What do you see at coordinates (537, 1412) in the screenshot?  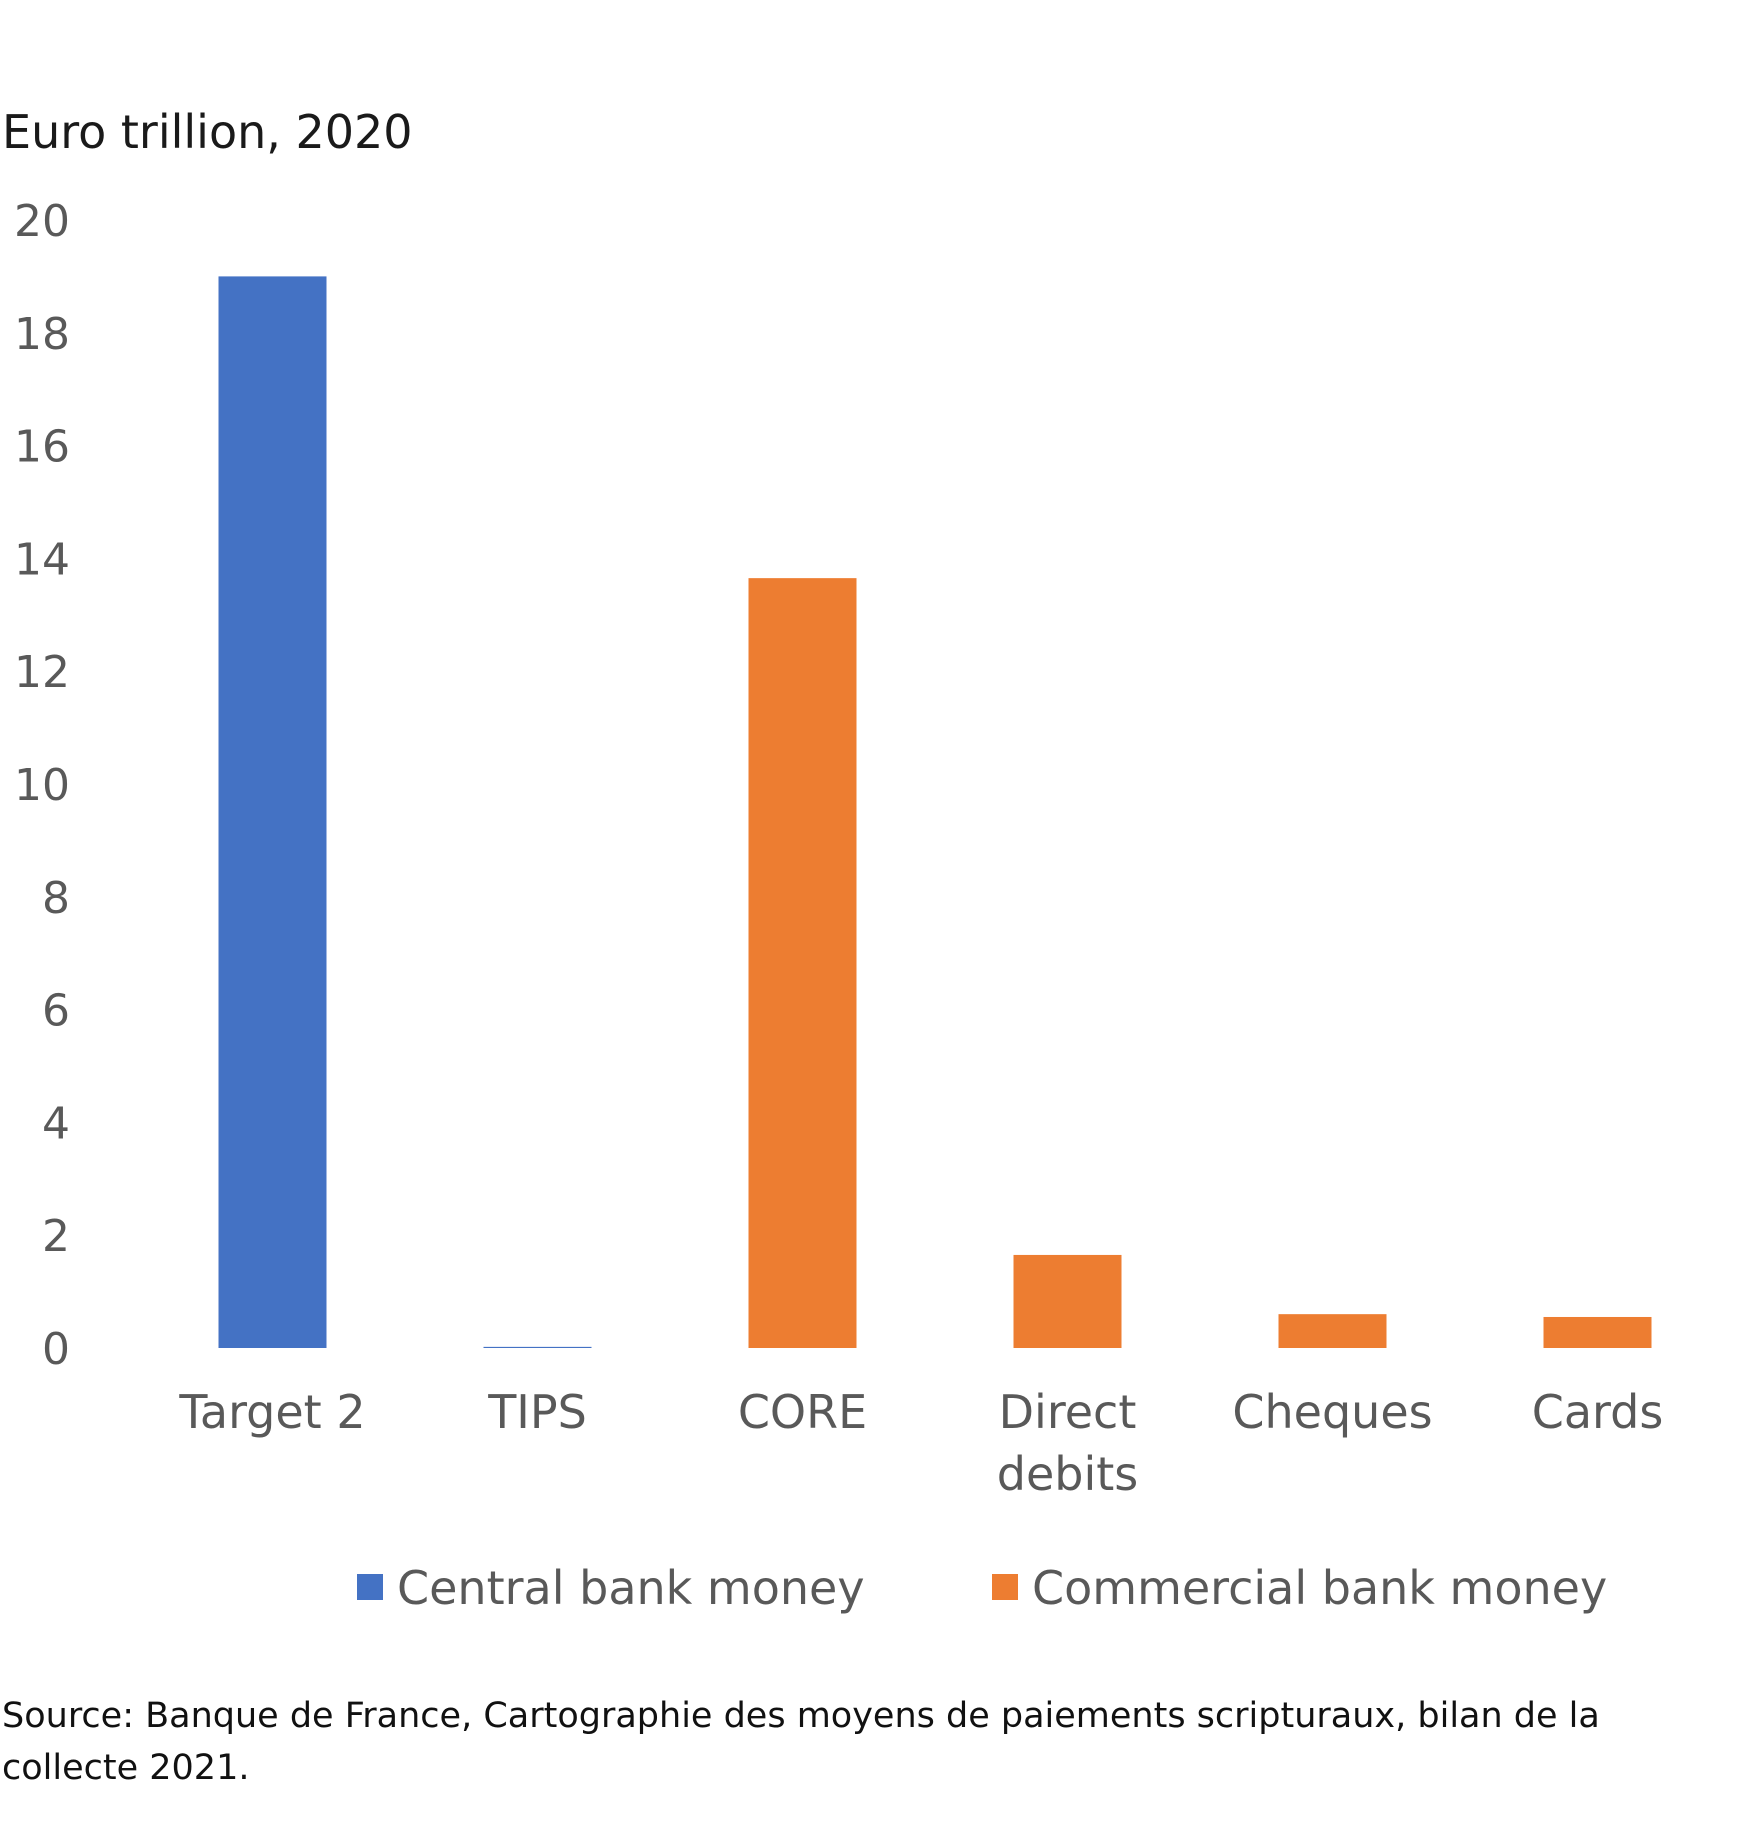 I see `x-category-label: TIPS` at bounding box center [537, 1412].